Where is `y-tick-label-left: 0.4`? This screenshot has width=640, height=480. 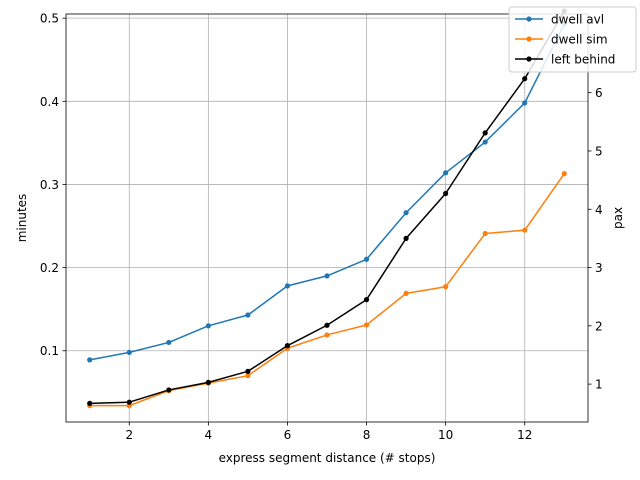
y-tick-label-left: 0.4 is located at coordinates (49, 102).